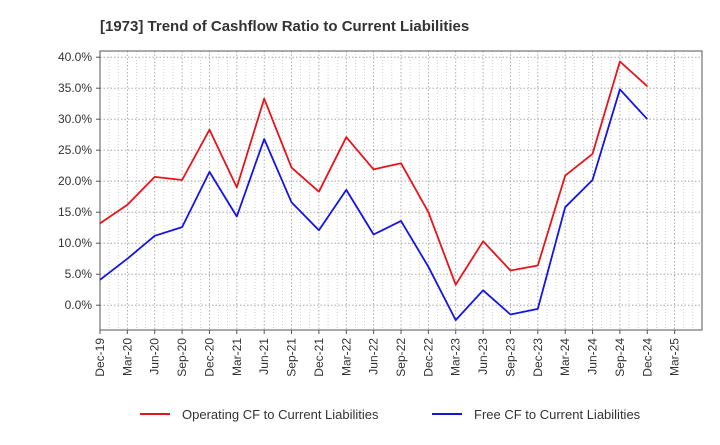 The width and height of the screenshot is (720, 445). Describe the element at coordinates (292, 357) in the screenshot. I see `x-tick-label: Sep-21` at that location.